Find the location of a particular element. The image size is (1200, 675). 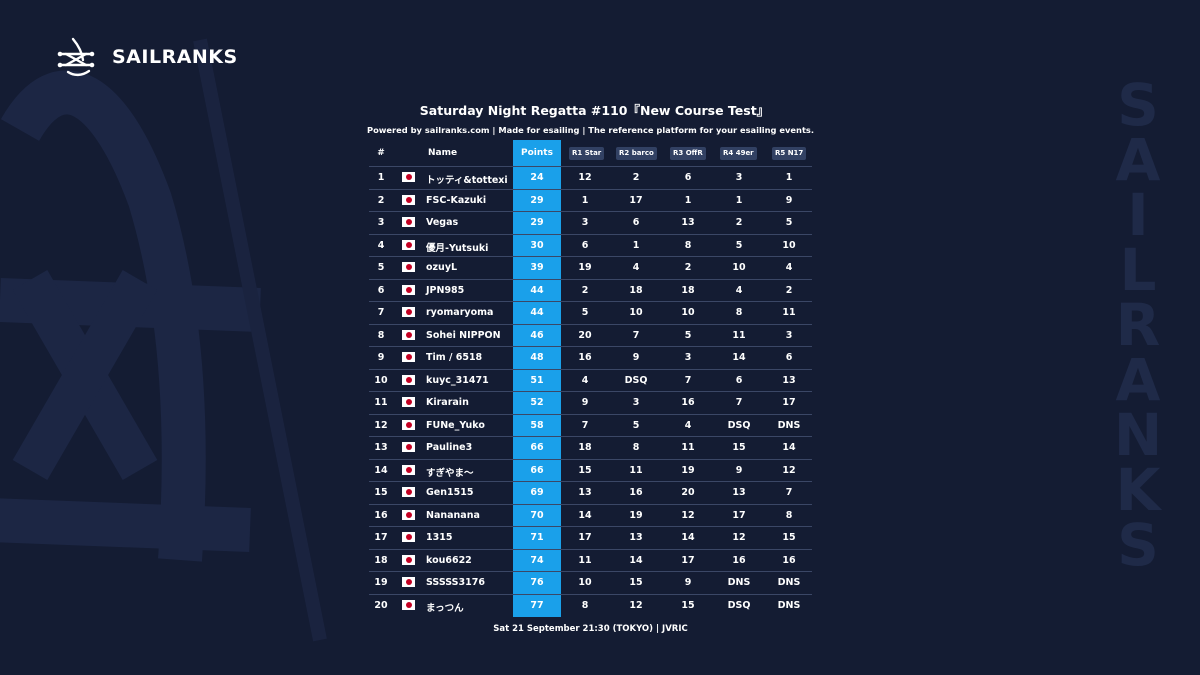

row-race-1: 19 is located at coordinates (585, 267).